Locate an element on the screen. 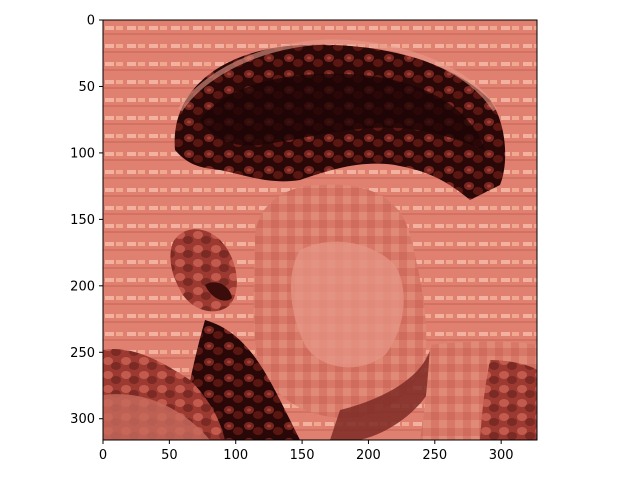  x-tick-label: 250 is located at coordinates (434, 455).